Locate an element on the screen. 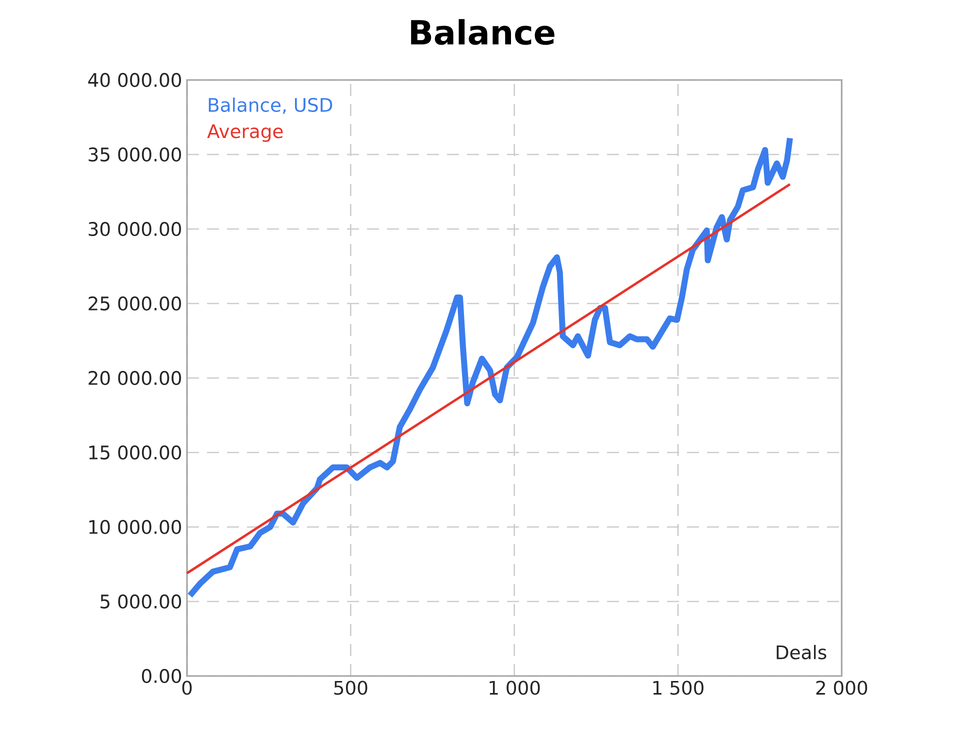  y-tick-label: 5 000.00 is located at coordinates (141, 601).